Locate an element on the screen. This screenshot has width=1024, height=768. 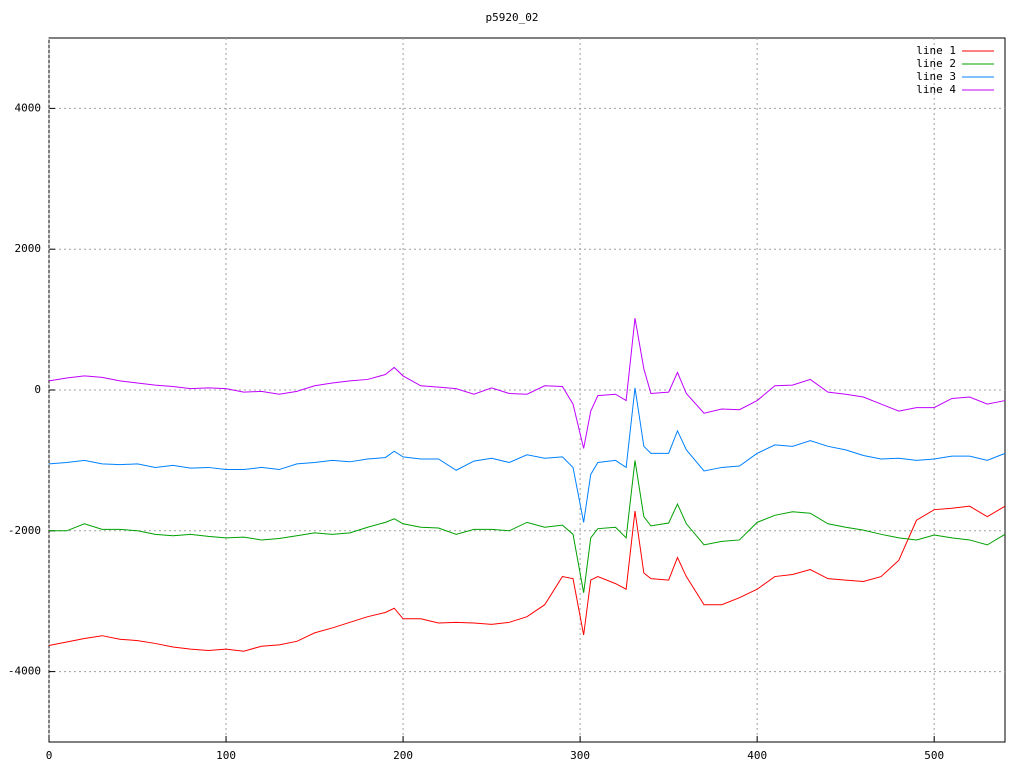
legend-label: line 2 is located at coordinates (936, 63).